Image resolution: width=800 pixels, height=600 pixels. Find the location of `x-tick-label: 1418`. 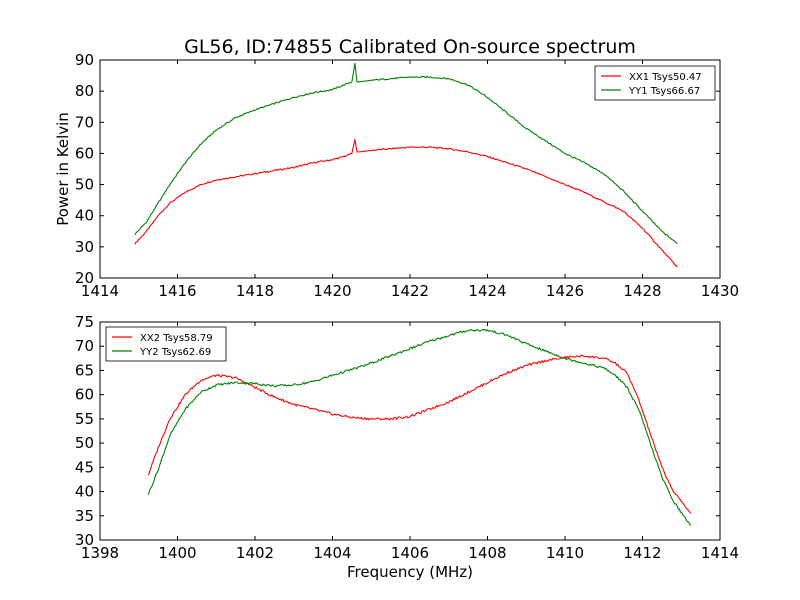

x-tick-label: 1418 is located at coordinates (255, 291).